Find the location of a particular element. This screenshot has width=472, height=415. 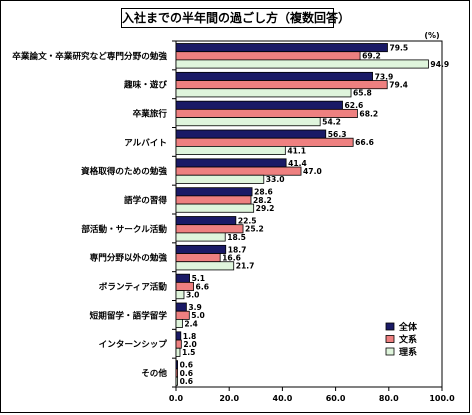

category-label: インターンシップ is located at coordinates (133, 344).